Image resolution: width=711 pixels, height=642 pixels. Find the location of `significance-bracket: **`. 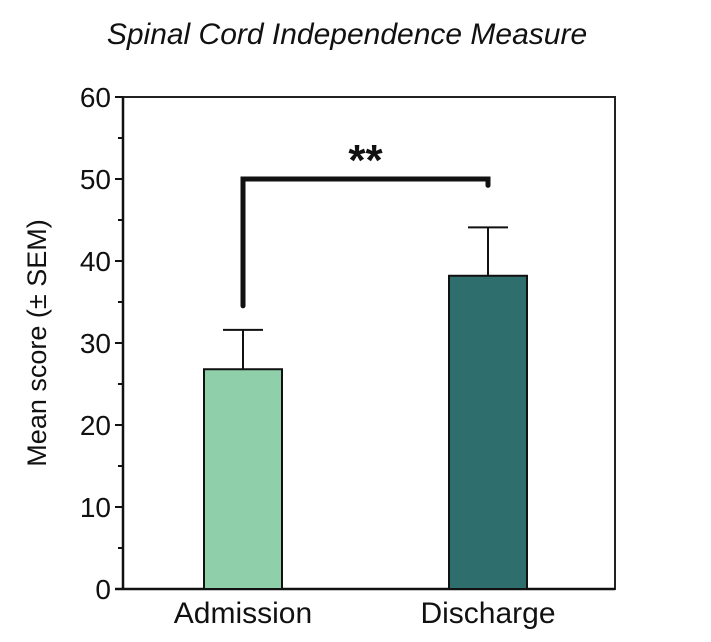

significance-bracket: ** is located at coordinates (365, 222).